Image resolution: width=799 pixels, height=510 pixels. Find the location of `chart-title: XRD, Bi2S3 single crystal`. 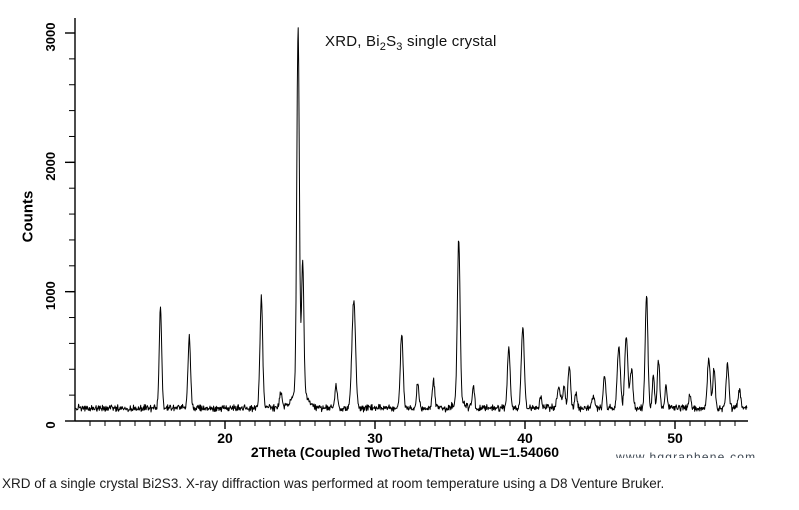

chart-title: XRD, Bi2S3 single crystal is located at coordinates (411, 43).